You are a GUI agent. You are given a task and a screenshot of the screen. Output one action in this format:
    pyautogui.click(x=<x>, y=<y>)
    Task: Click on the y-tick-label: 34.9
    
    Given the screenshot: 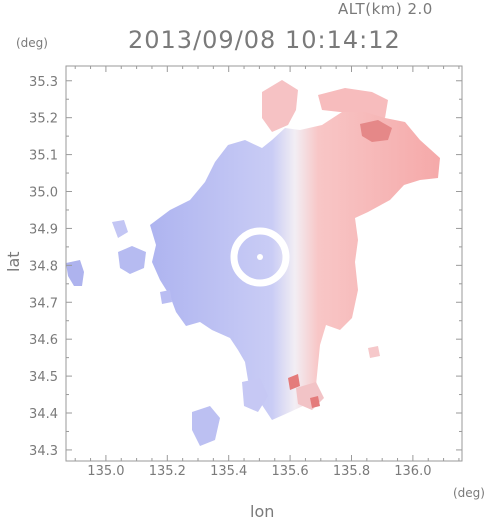 What is the action you would take?
    pyautogui.click(x=43, y=229)
    